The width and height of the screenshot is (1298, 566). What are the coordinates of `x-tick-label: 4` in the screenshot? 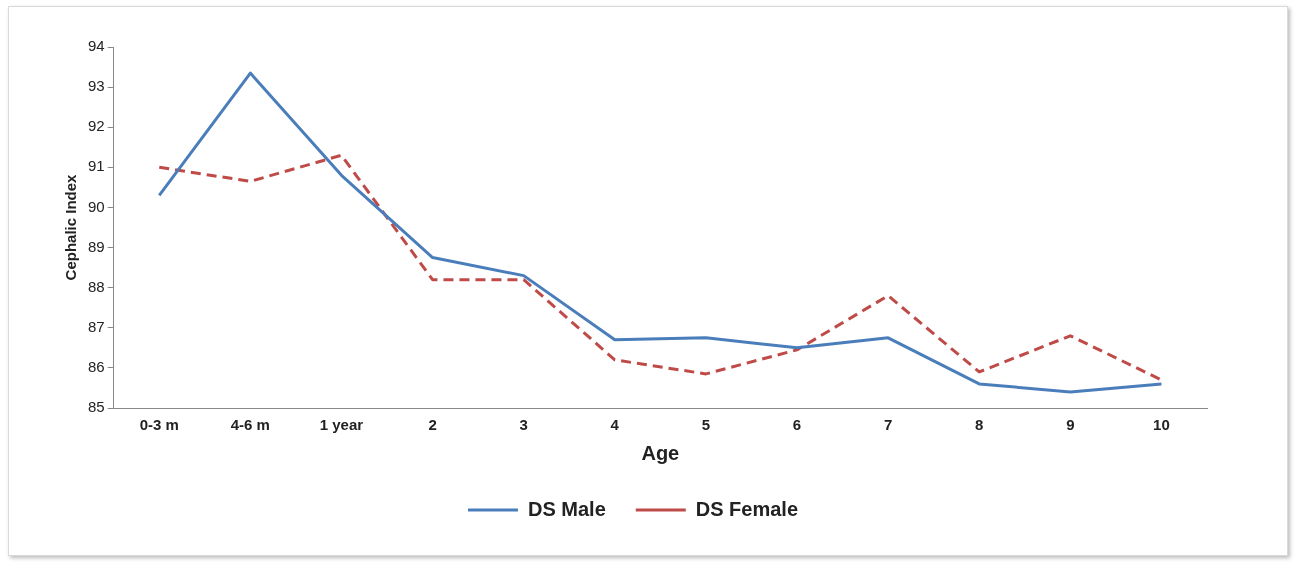 It's located at (615, 425).